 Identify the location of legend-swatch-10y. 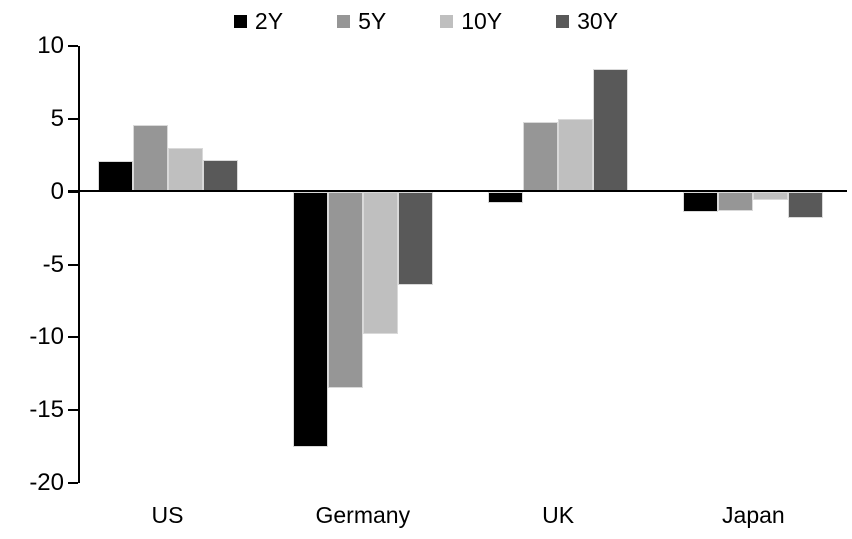
(447, 21).